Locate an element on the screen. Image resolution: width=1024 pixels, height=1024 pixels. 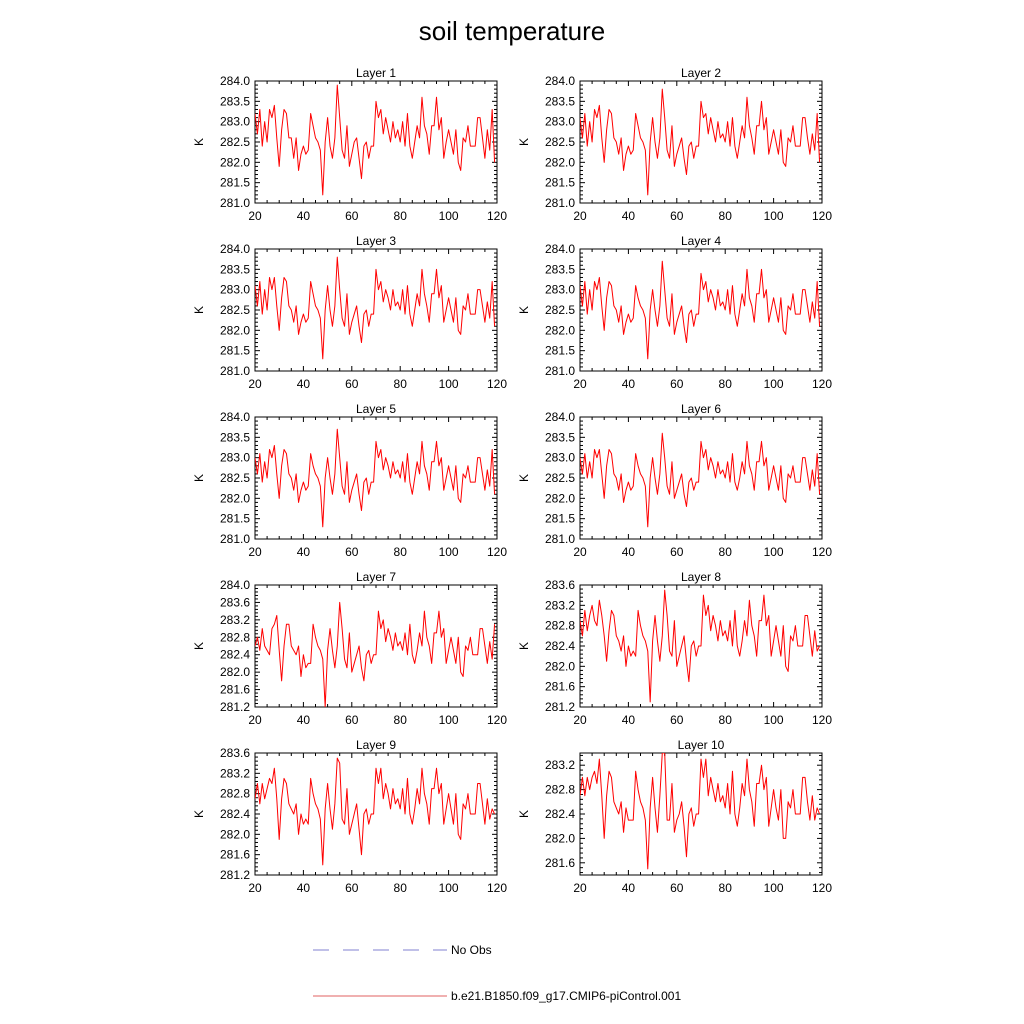
legend-label-no-obs: No Obs is located at coordinates (471, 950).